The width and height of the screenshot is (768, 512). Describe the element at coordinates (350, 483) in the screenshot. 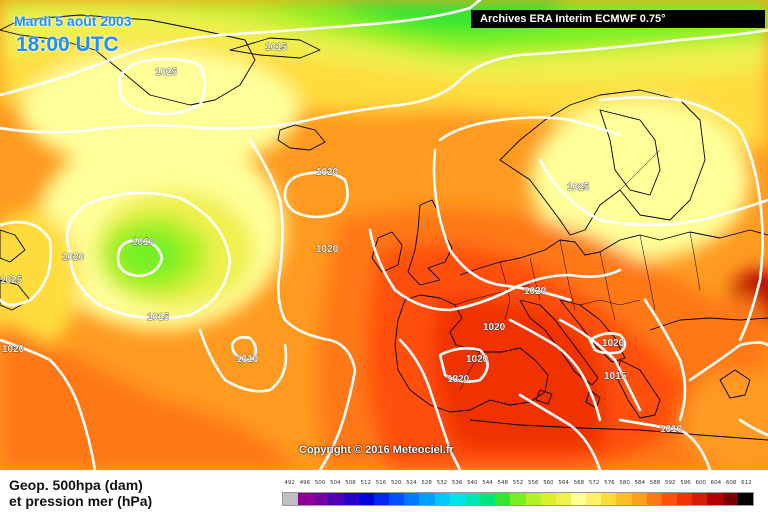

I see `scale-value: 508` at that location.